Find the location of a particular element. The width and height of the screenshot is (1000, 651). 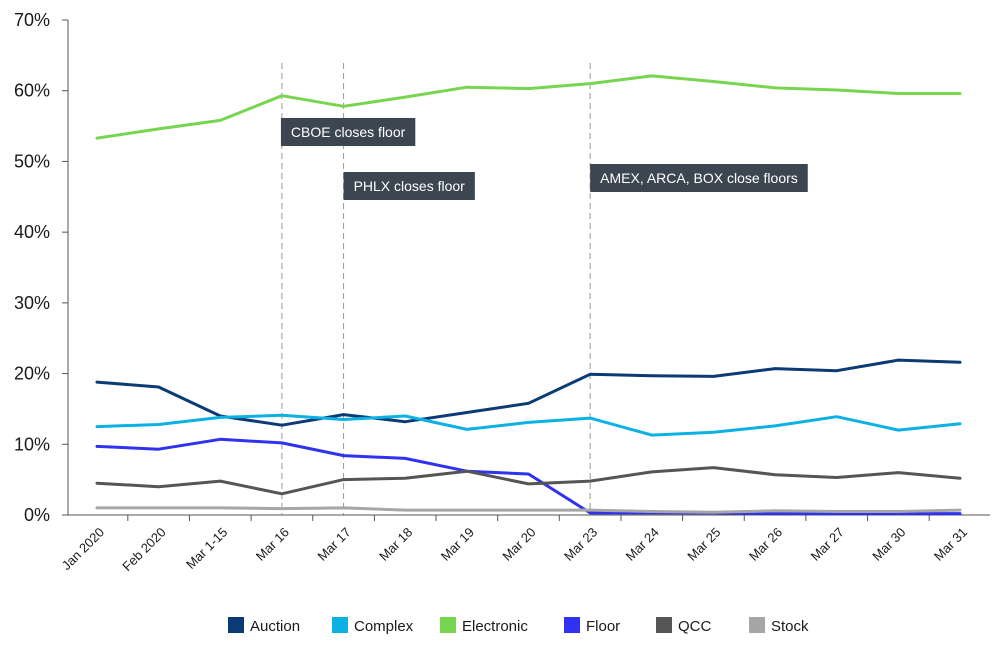

annotation-text: AMEX, ARCA, BOX close floors is located at coordinates (699, 178).